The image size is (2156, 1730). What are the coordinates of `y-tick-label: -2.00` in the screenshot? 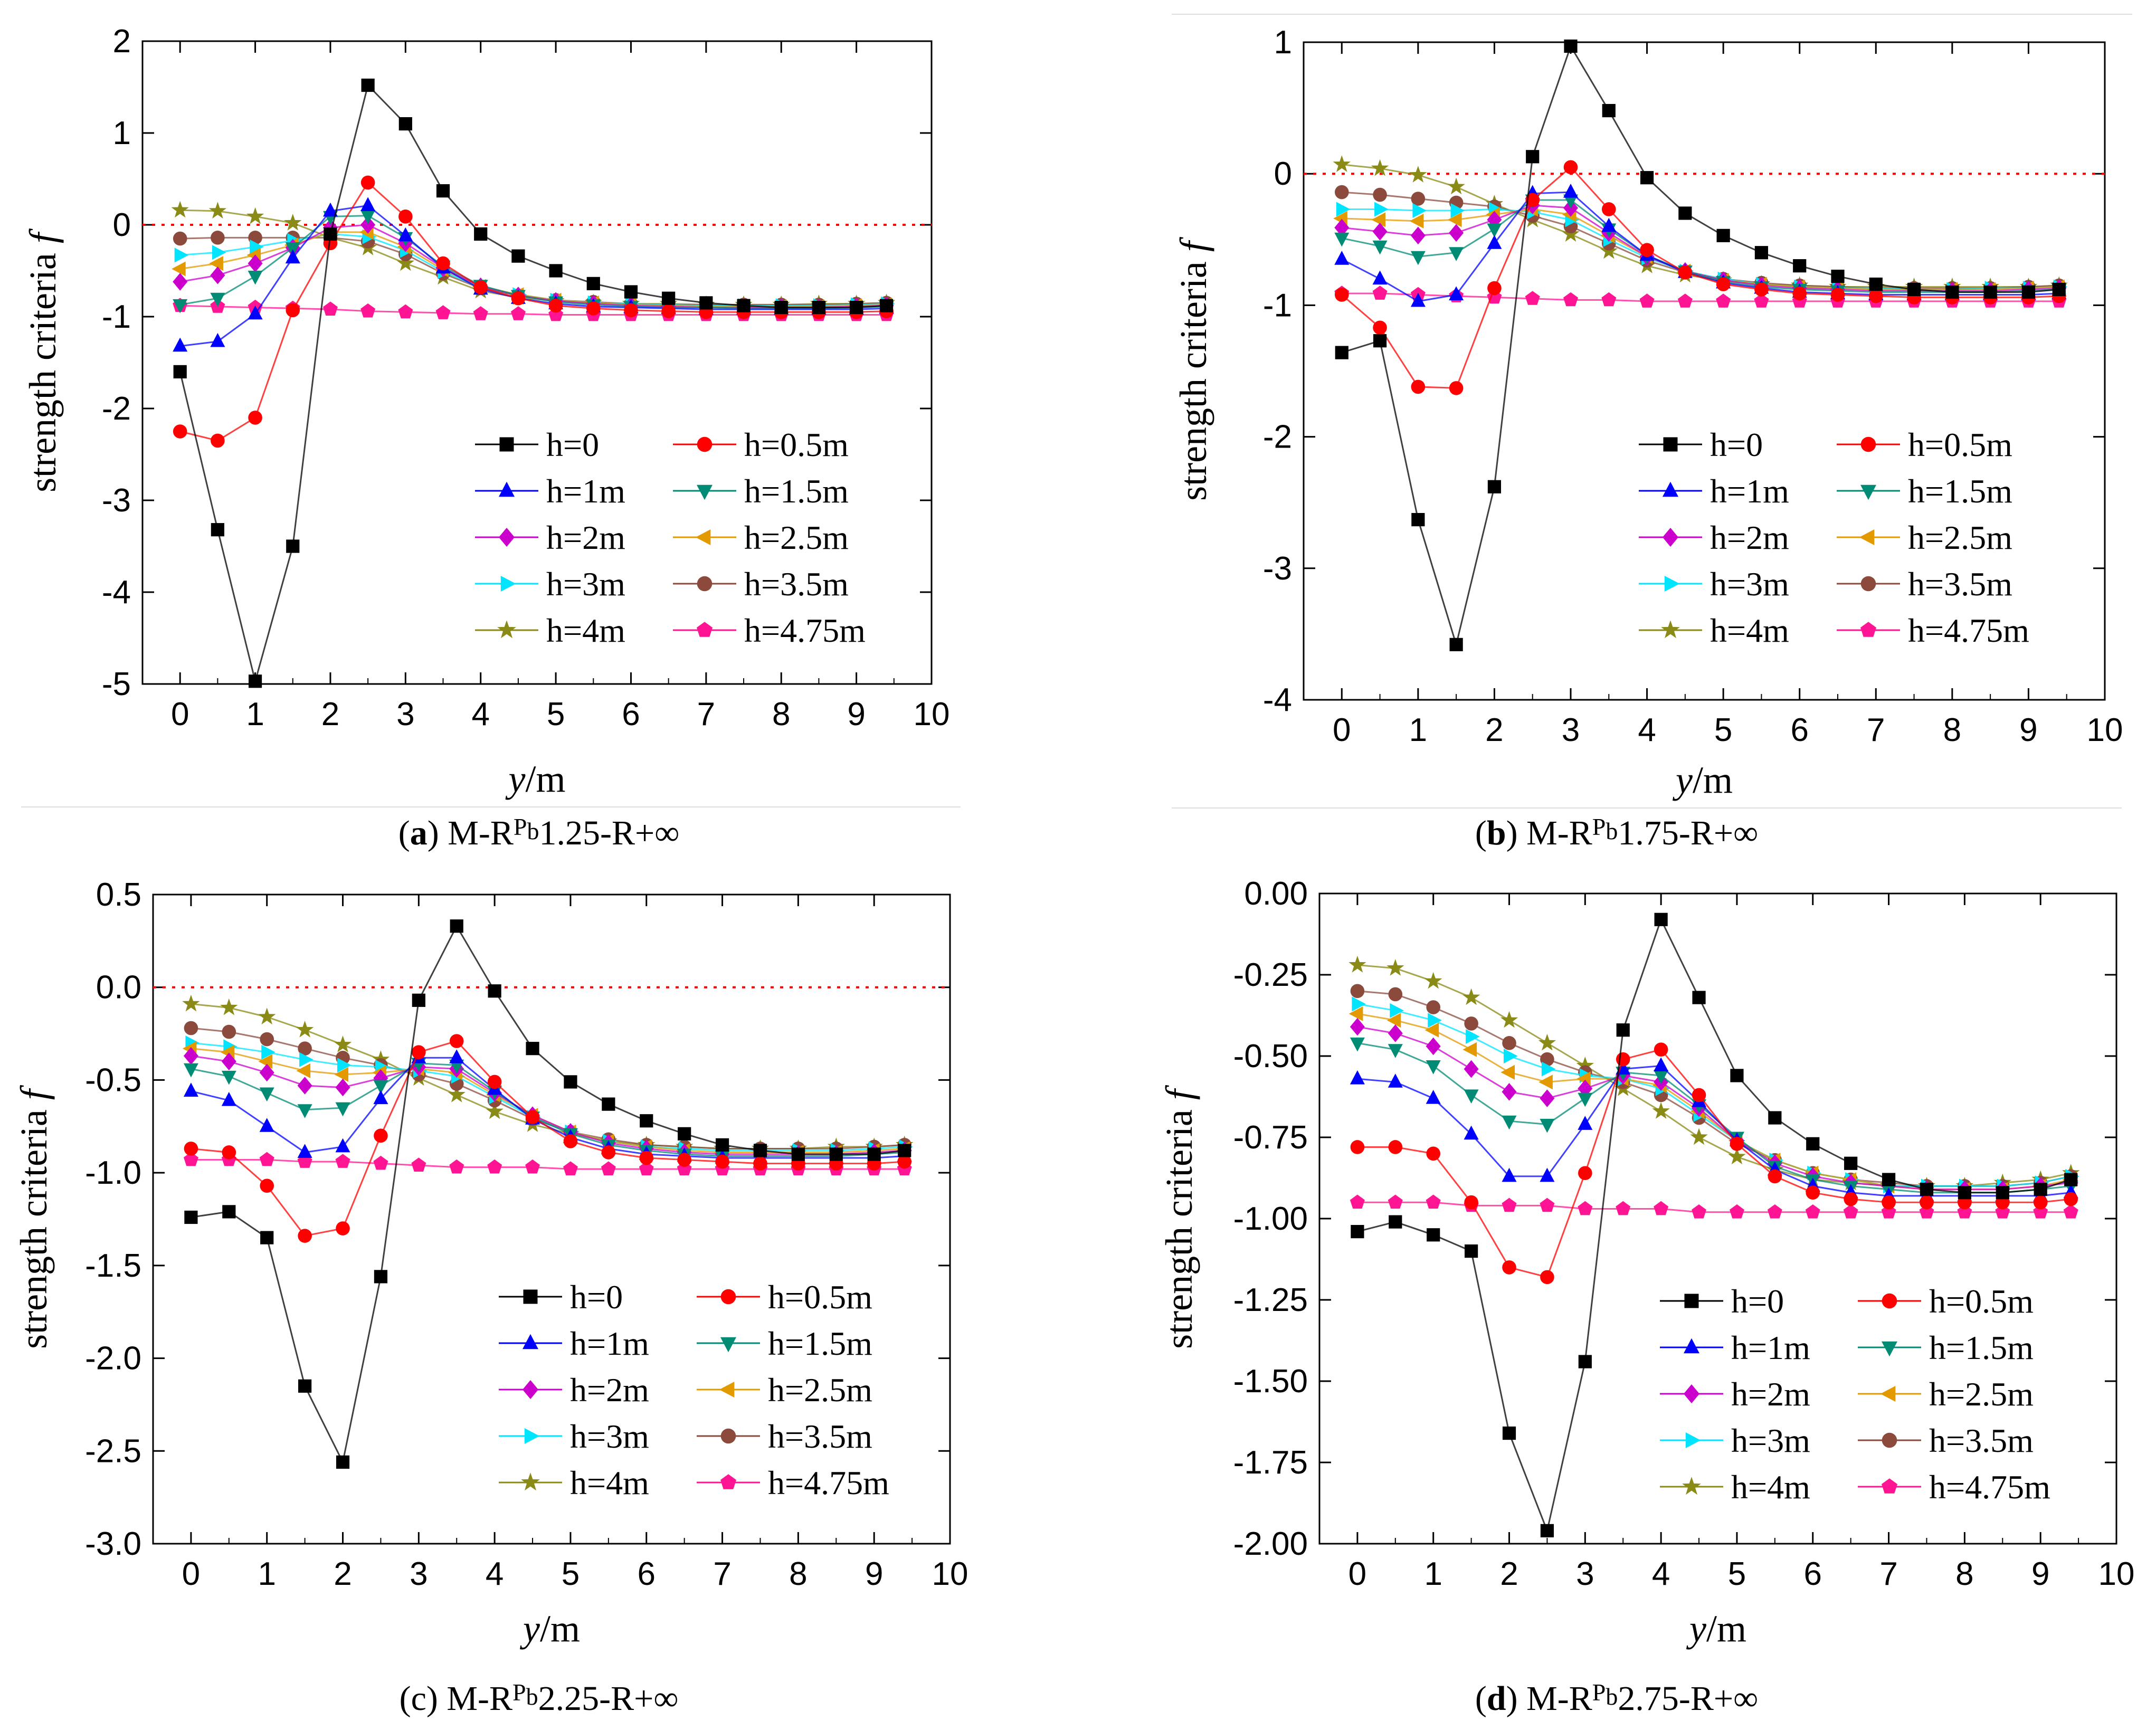 It's located at (1270, 1544).